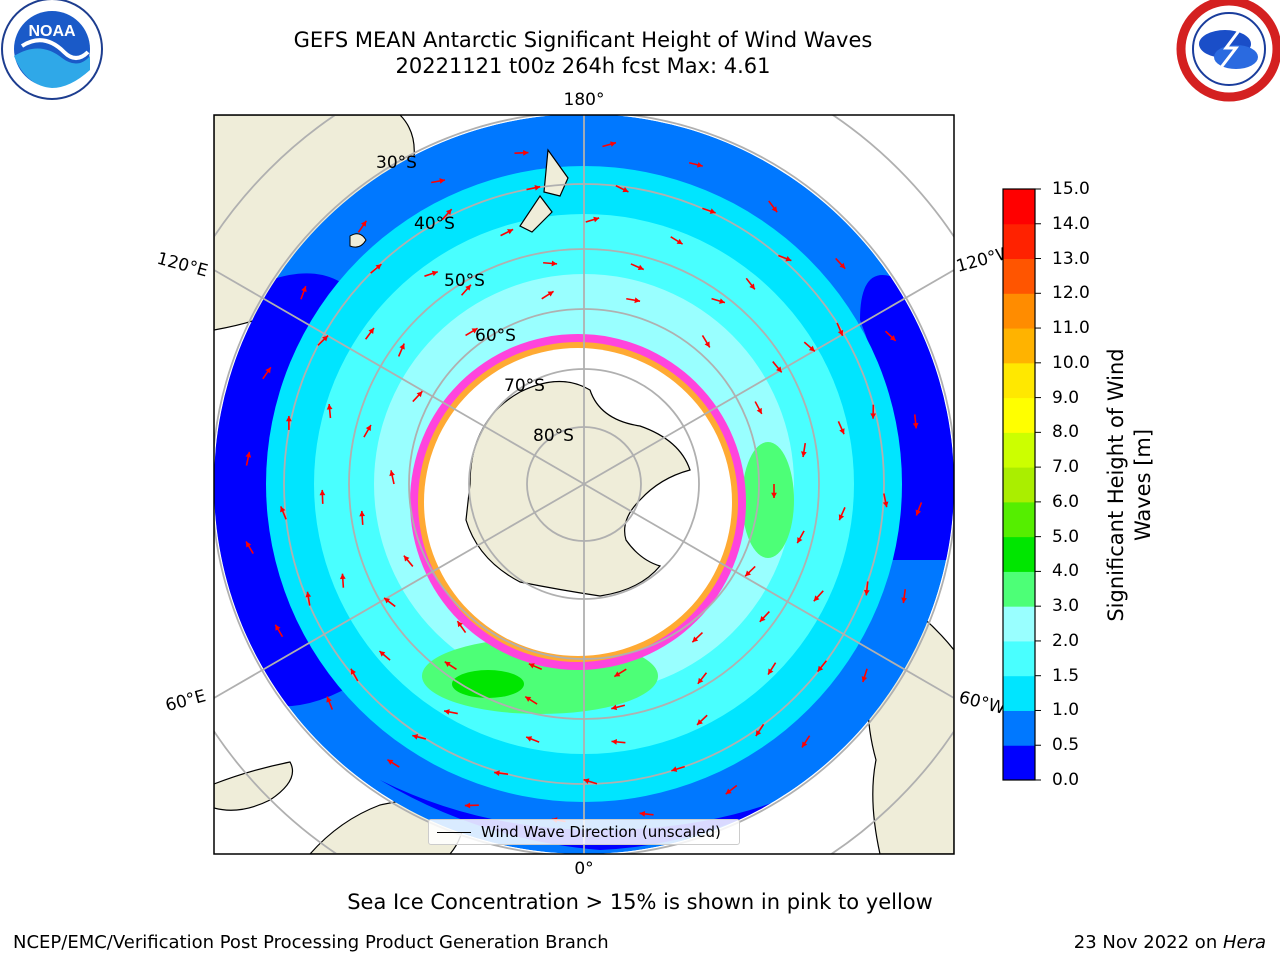  What do you see at coordinates (1071, 258) in the screenshot?
I see `colorbar-tick-label: 13.0` at bounding box center [1071, 258].